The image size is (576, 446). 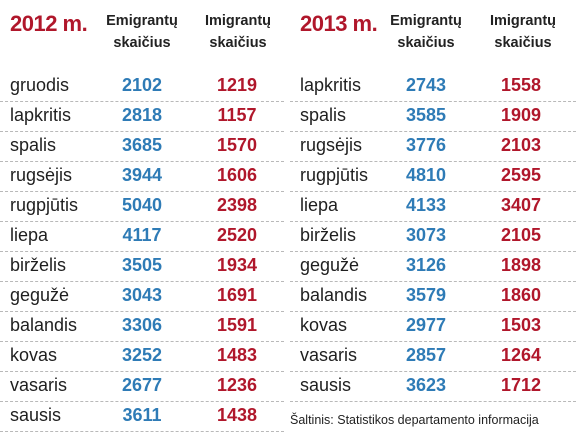 I want to click on emigrants-value: 3623, so click(x=426, y=385).